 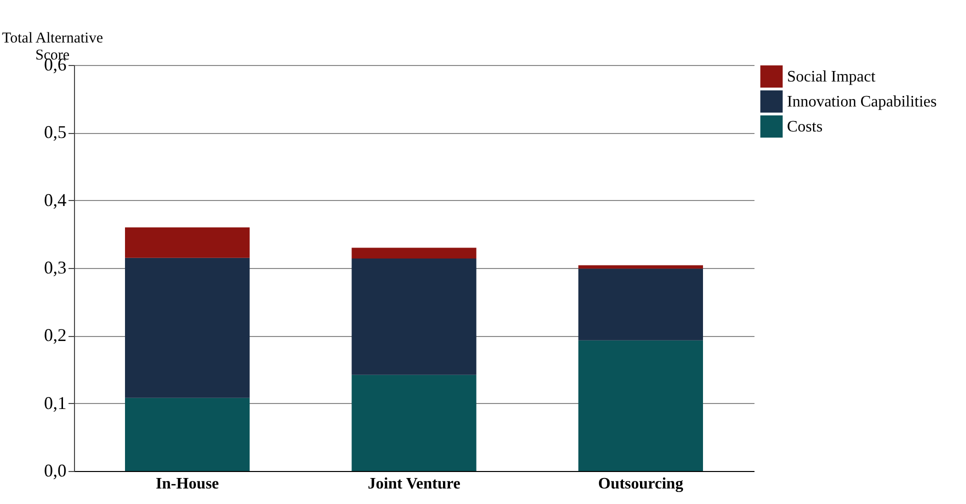 I want to click on x-tick-label: Outsourcing, so click(x=641, y=484).